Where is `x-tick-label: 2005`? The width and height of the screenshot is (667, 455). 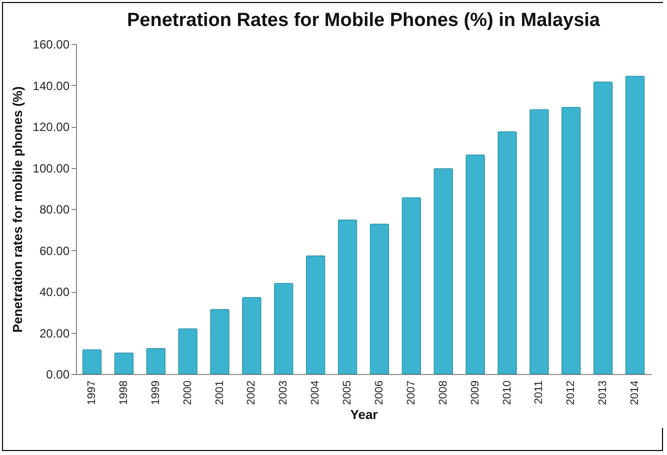
x-tick-label: 2005 is located at coordinates (348, 392).